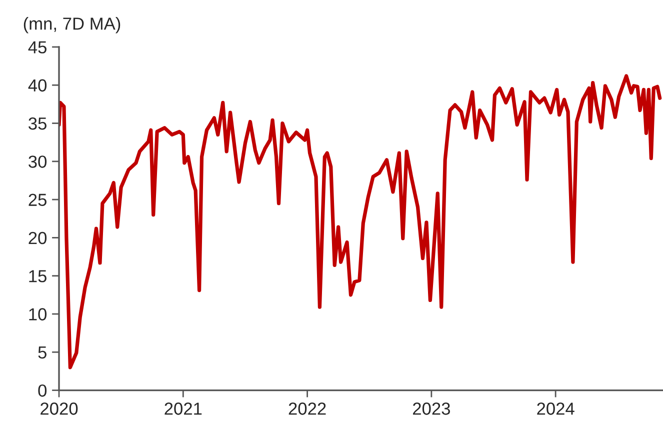 This screenshot has height=427, width=663. I want to click on y-tick-label: 15, so click(37, 276).